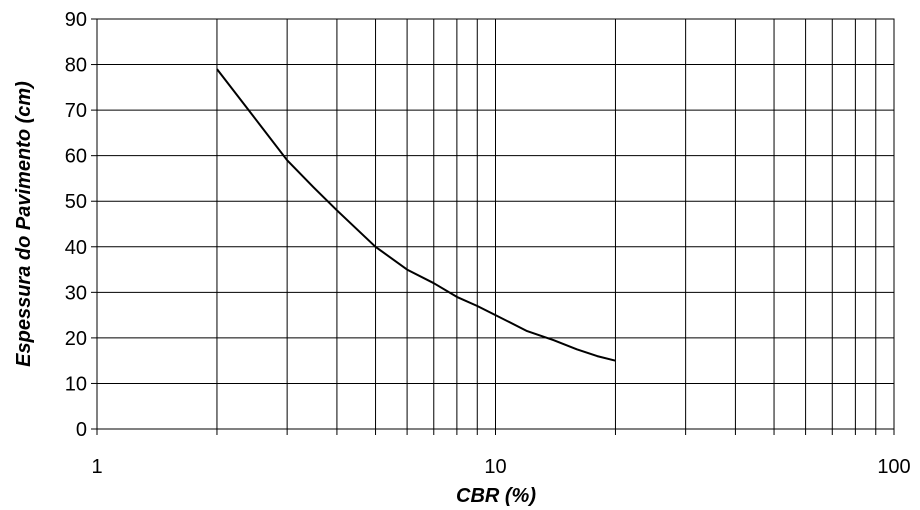 This screenshot has height=510, width=920. What do you see at coordinates (495, 467) in the screenshot?
I see `x-tick-label: 10` at bounding box center [495, 467].